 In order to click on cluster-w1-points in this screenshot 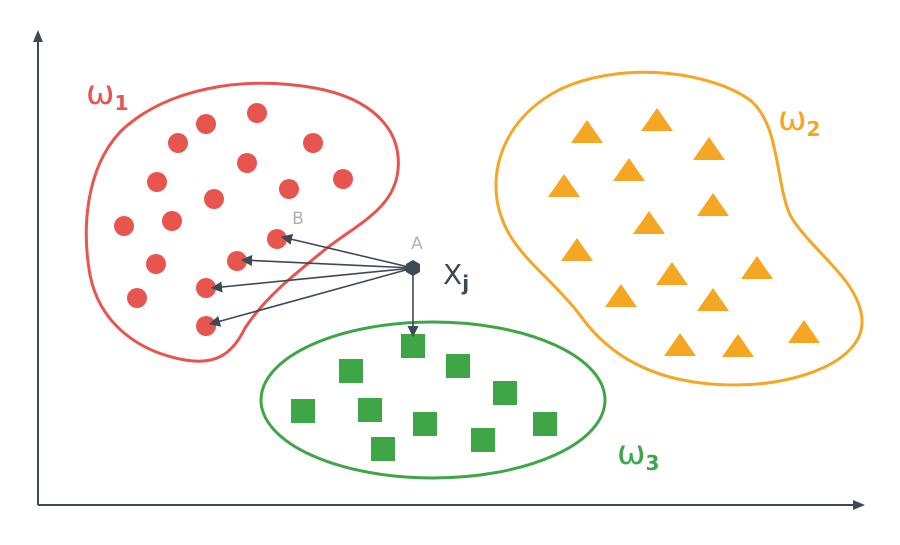, I will do `click(233, 219)`.